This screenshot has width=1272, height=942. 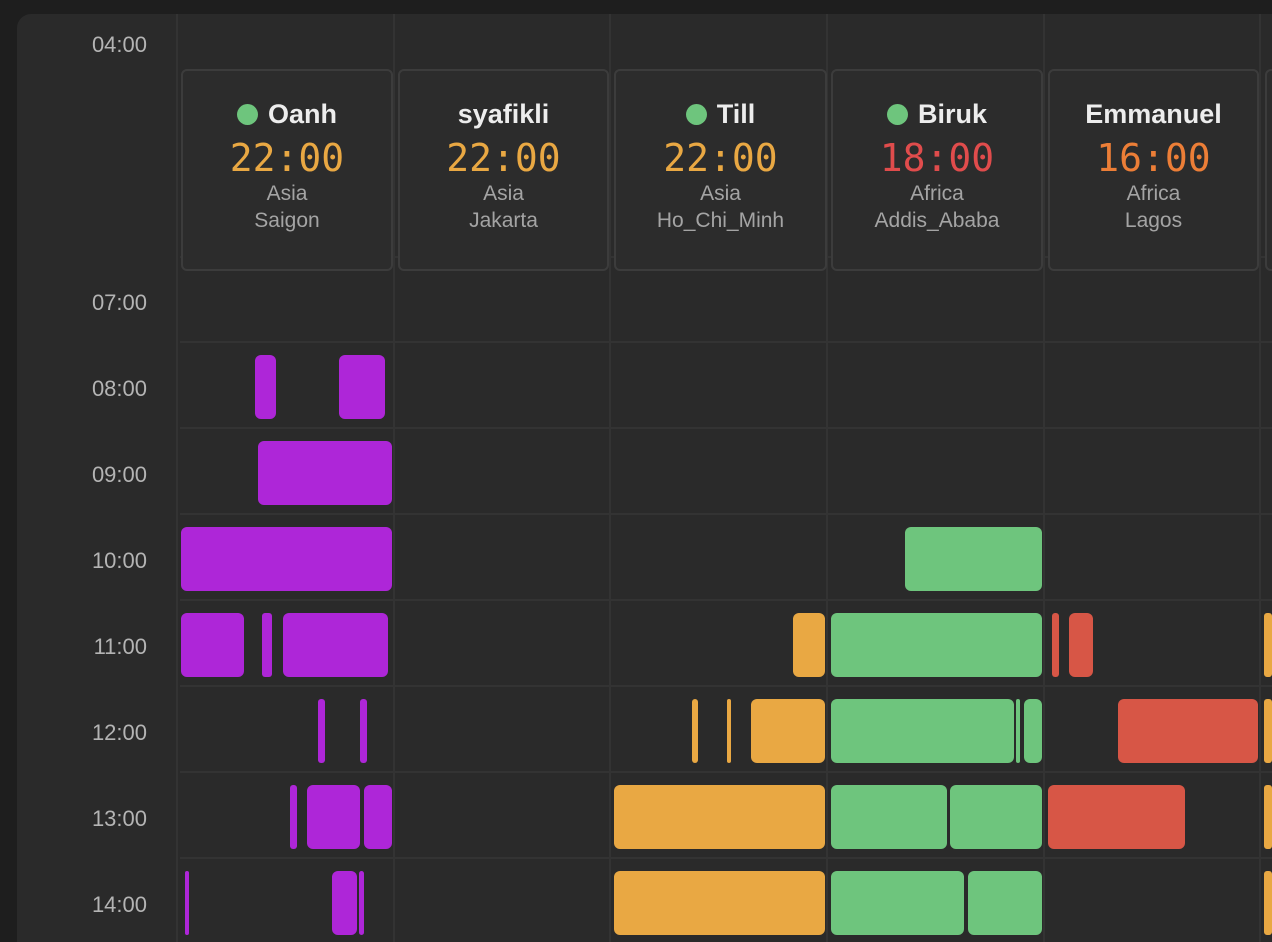 I want to click on person-card-biruk: Biruk 18:00 Africa Addis_Ababa, so click(x=937, y=170).